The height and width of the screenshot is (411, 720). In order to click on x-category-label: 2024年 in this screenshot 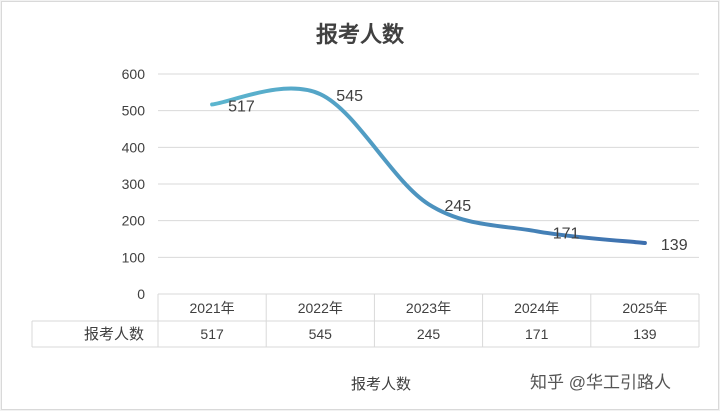, I will do `click(536, 308)`.